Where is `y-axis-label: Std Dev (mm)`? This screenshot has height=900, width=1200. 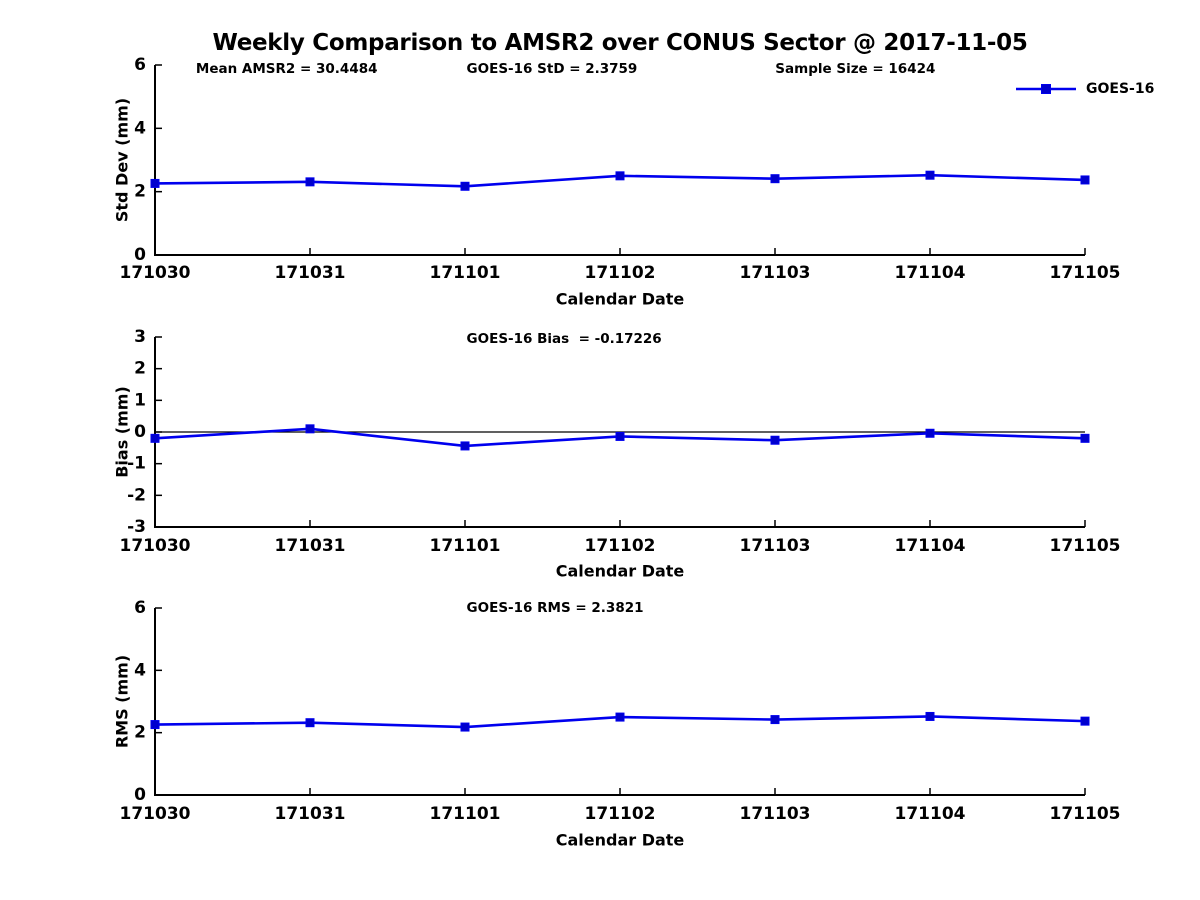
y-axis-label: Std Dev (mm) is located at coordinates (122, 160).